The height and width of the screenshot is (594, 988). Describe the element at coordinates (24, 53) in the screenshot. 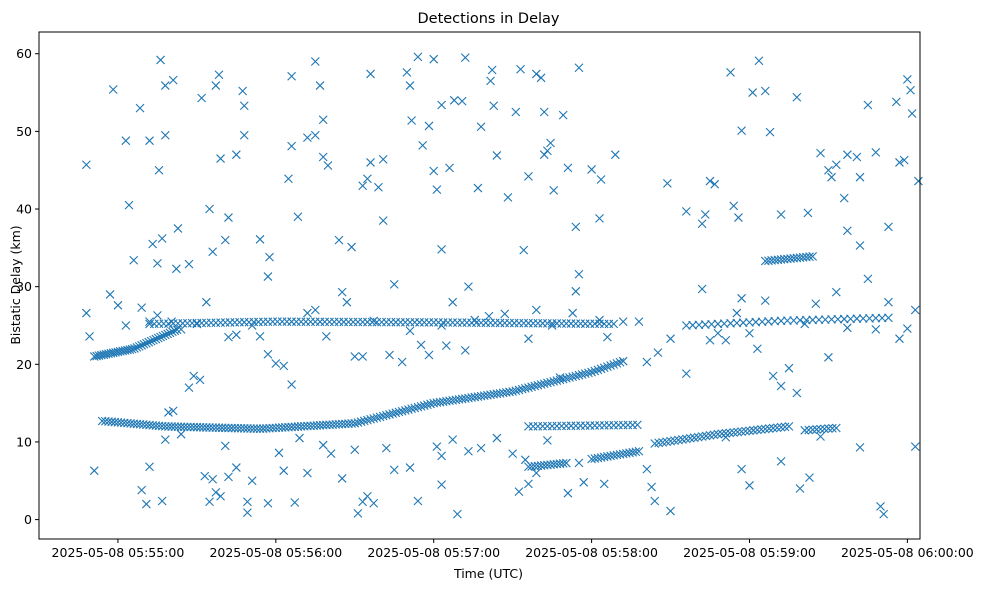

I see `y-tick-label: 60` at that location.